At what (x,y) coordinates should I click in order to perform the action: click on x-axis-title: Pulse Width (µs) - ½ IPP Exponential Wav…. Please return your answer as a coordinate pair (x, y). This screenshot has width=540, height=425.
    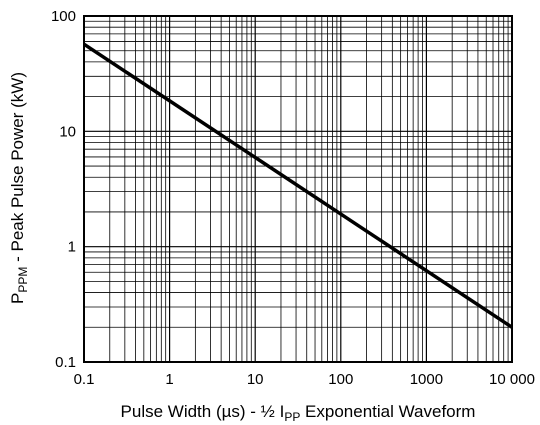
    Looking at the image, I should click on (298, 413).